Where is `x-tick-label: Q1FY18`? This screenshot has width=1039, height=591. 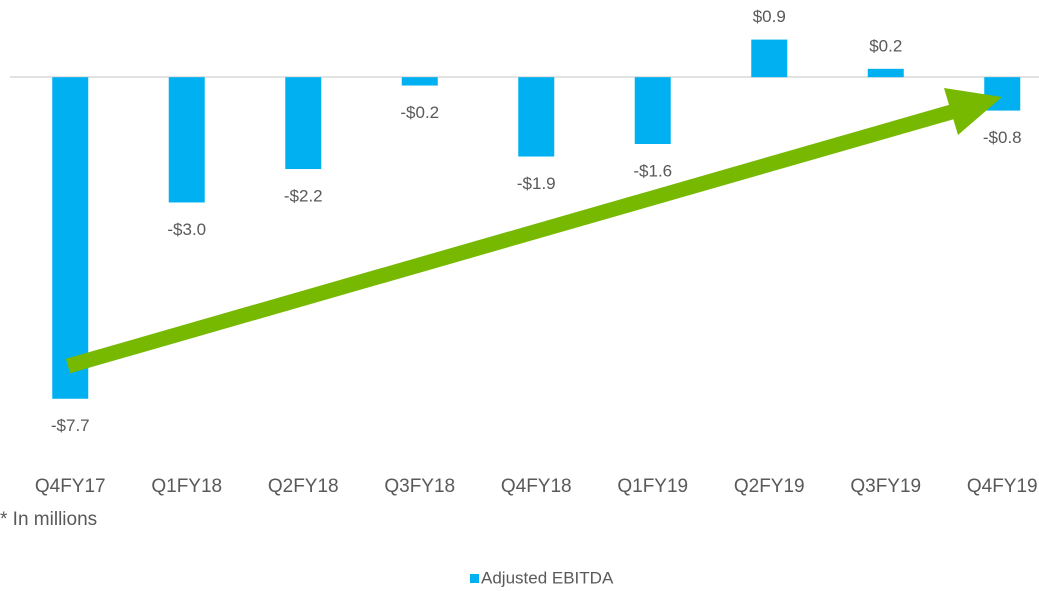
x-tick-label: Q1FY18 is located at coordinates (186, 486).